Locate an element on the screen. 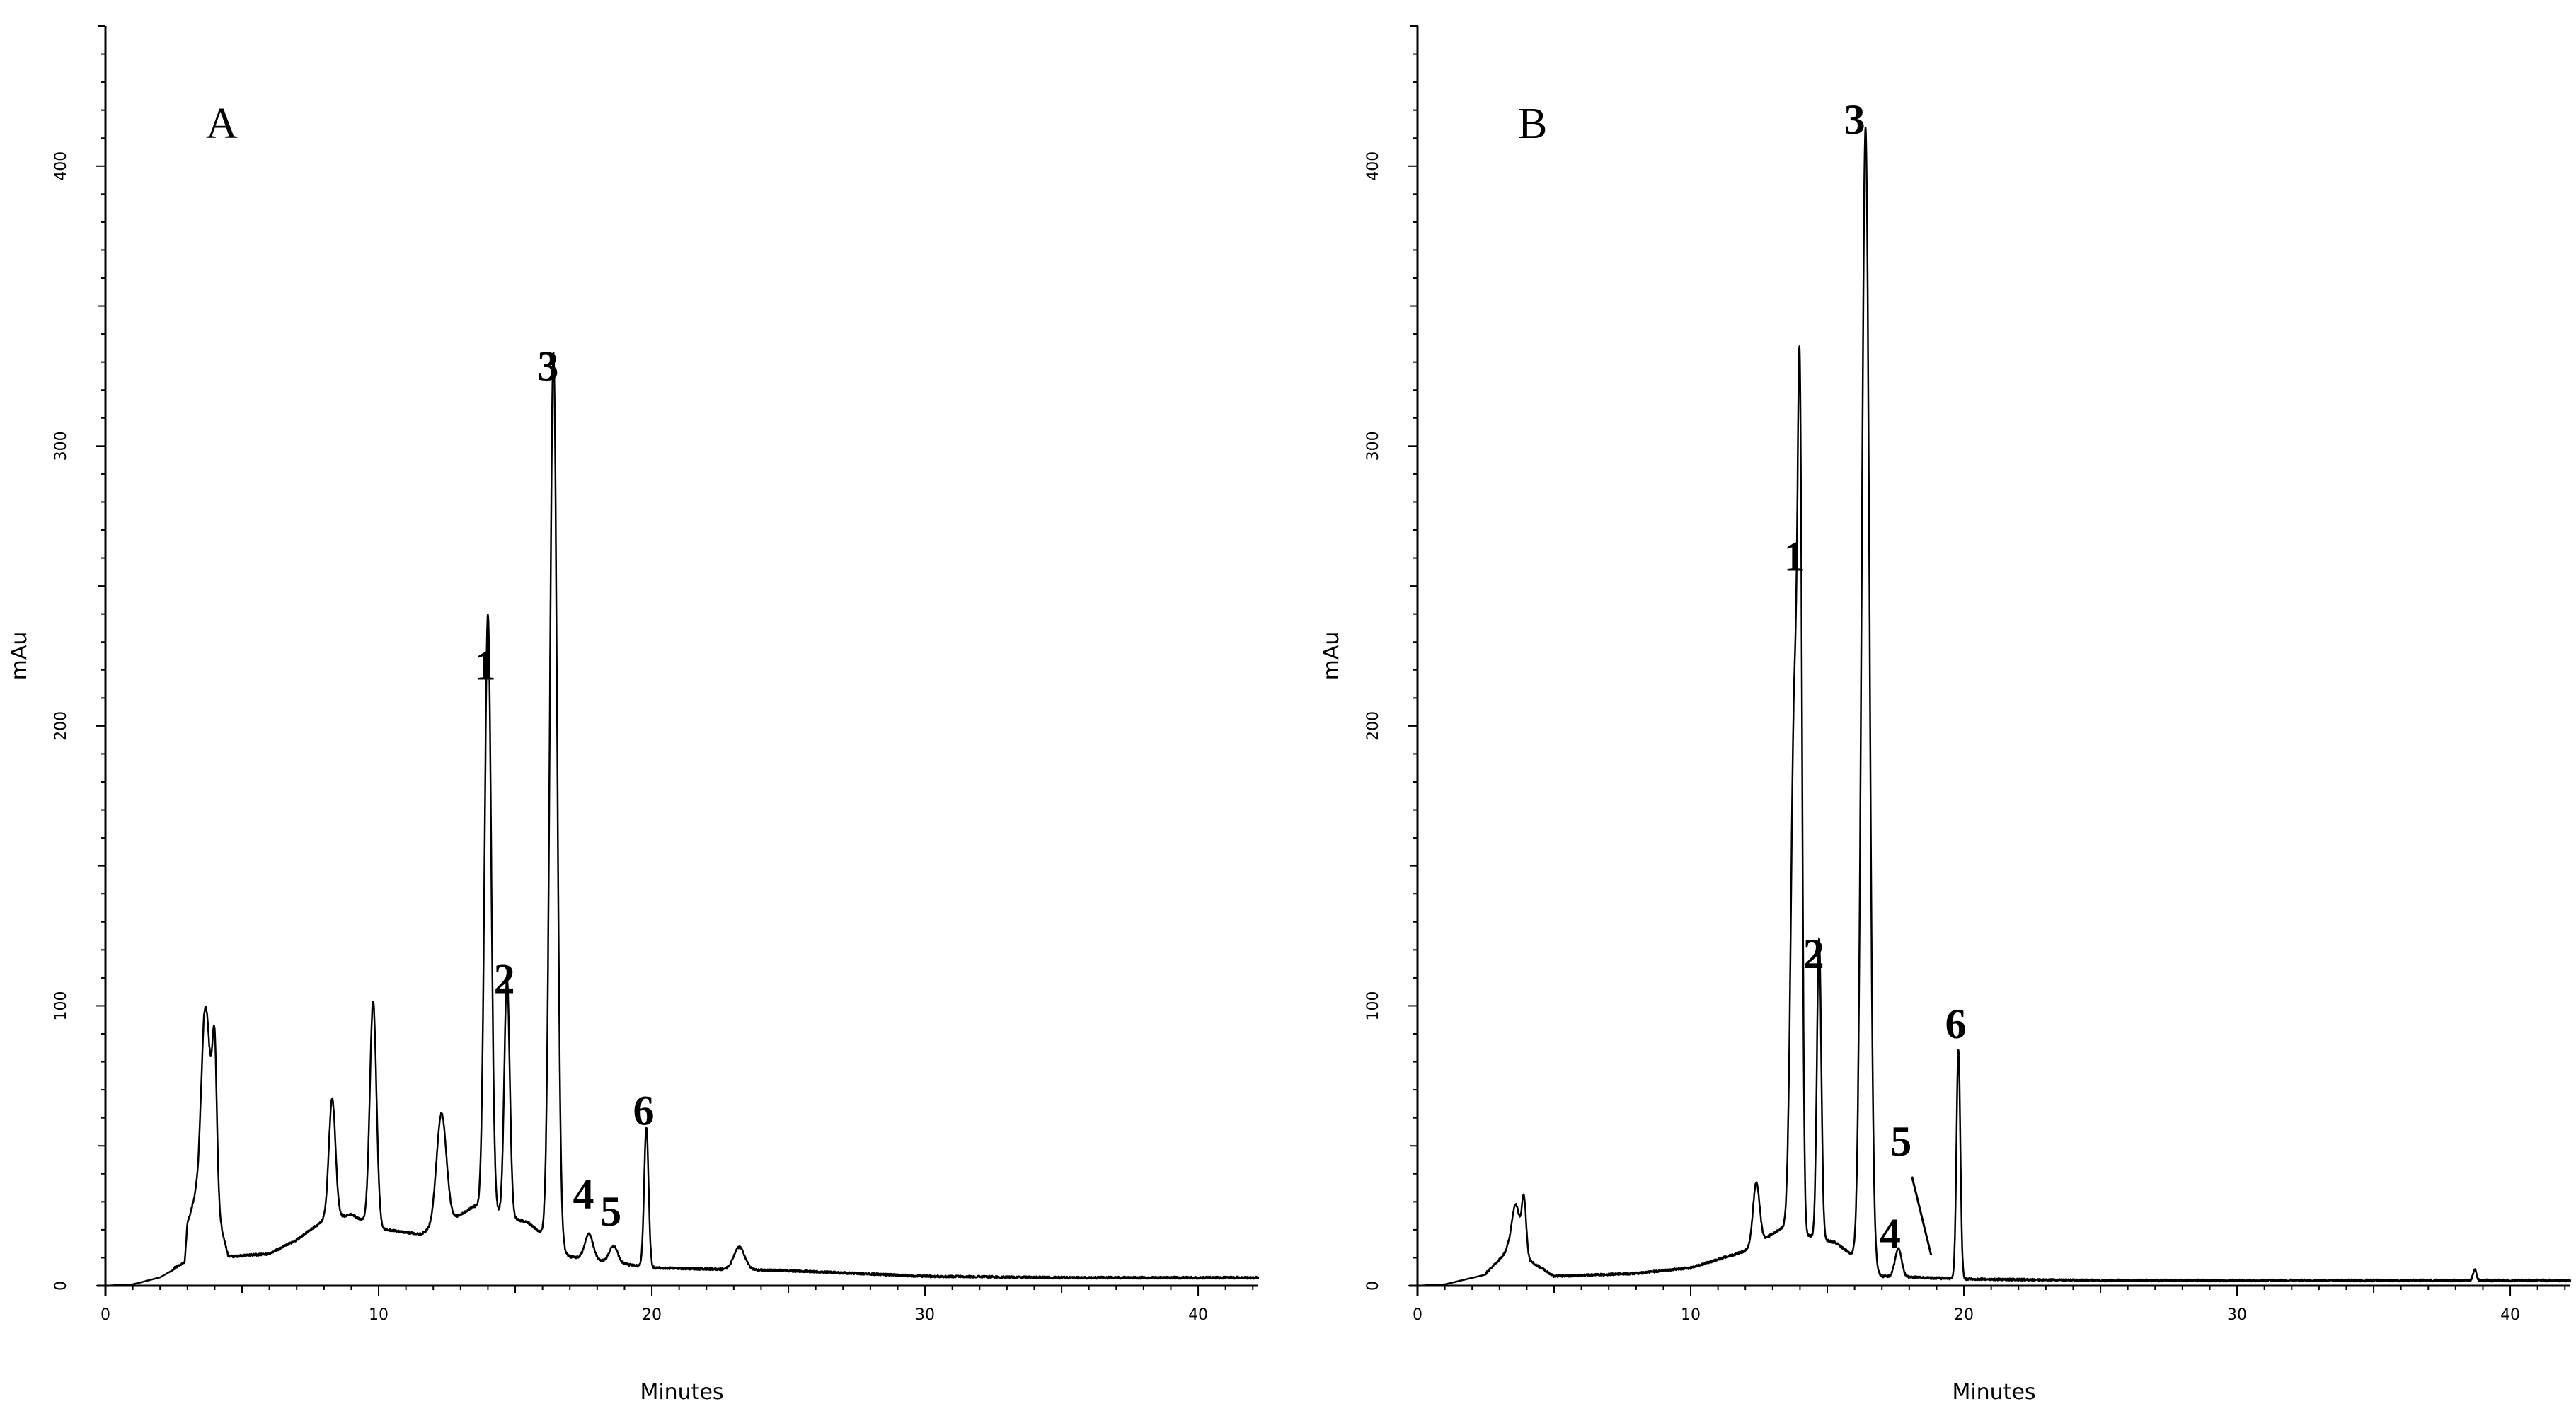 The height and width of the screenshot is (1411, 2576). peak-labels: 1 2 3 4 5 6 is located at coordinates (1876, 676).